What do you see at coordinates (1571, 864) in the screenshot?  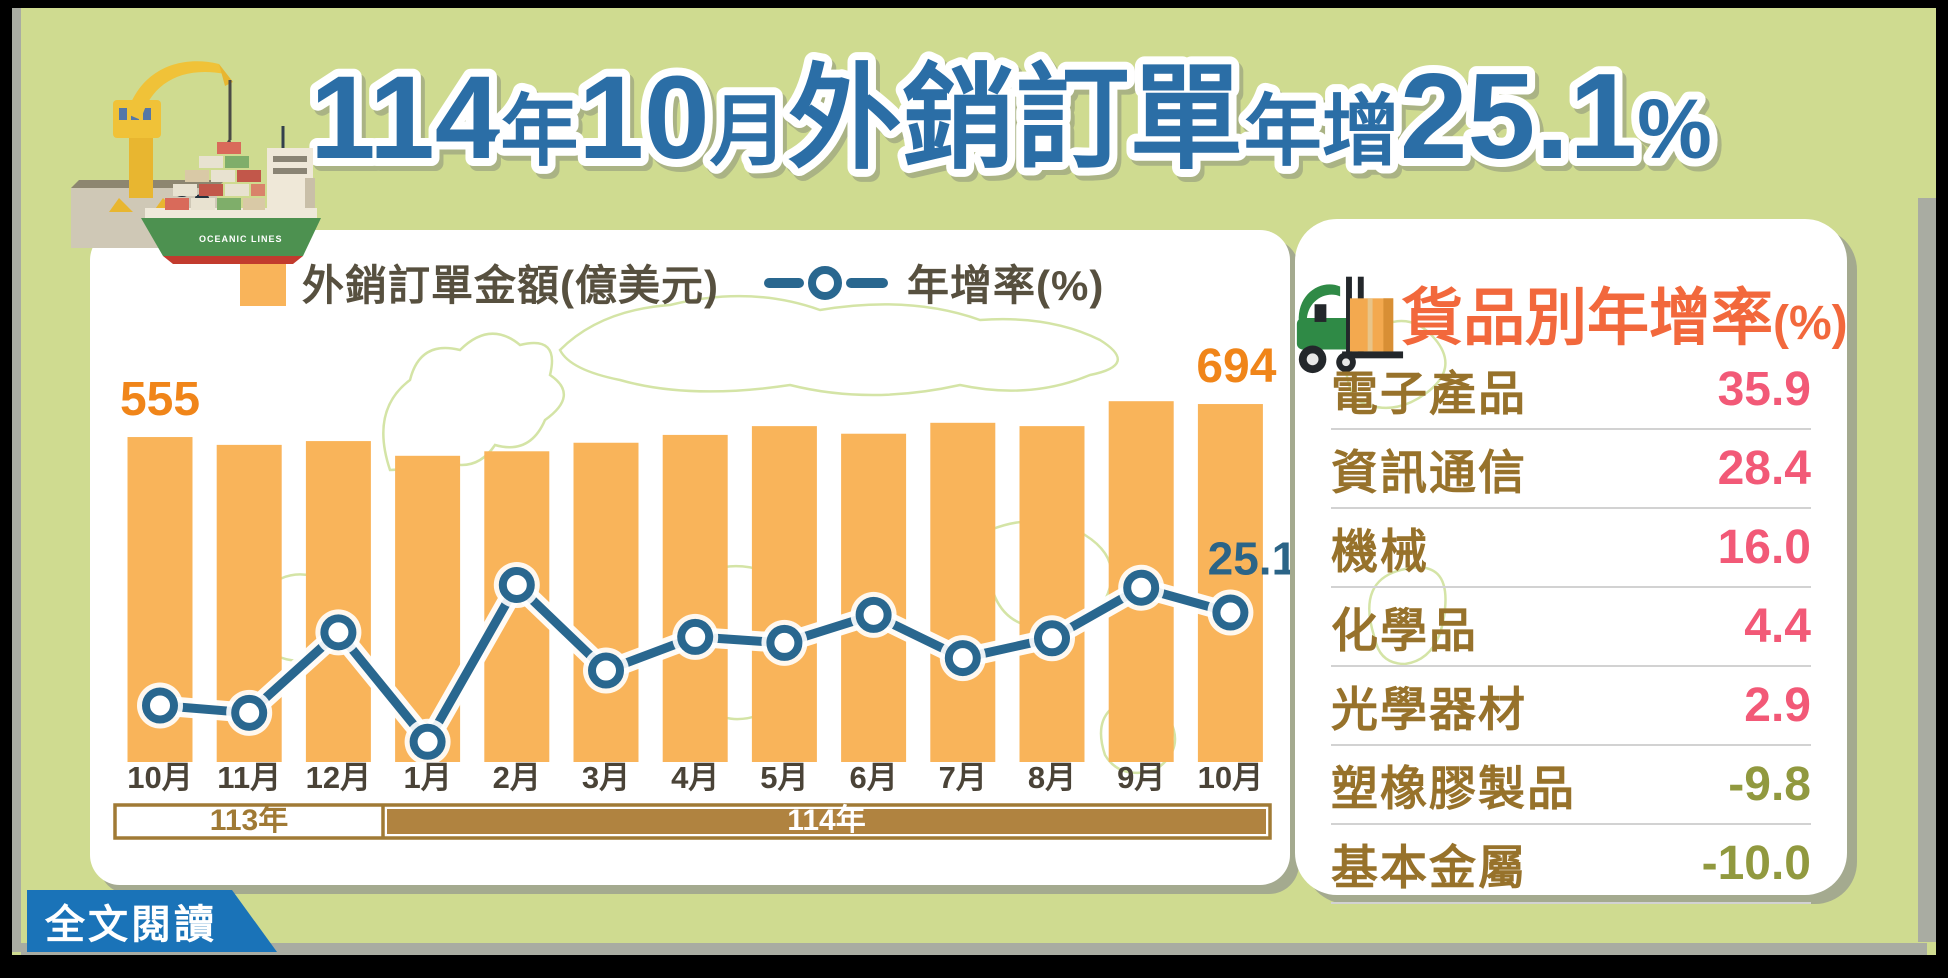 I see `product-row: 基本金屬 -10.0` at bounding box center [1571, 864].